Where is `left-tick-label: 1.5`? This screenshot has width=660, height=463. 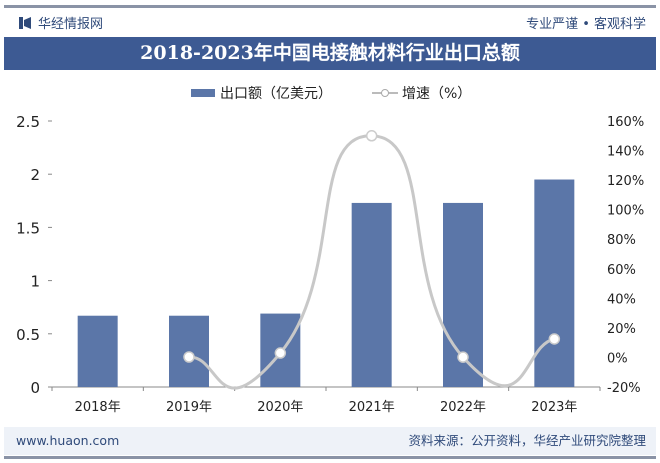
left-tick-label: 1.5 is located at coordinates (28, 228).